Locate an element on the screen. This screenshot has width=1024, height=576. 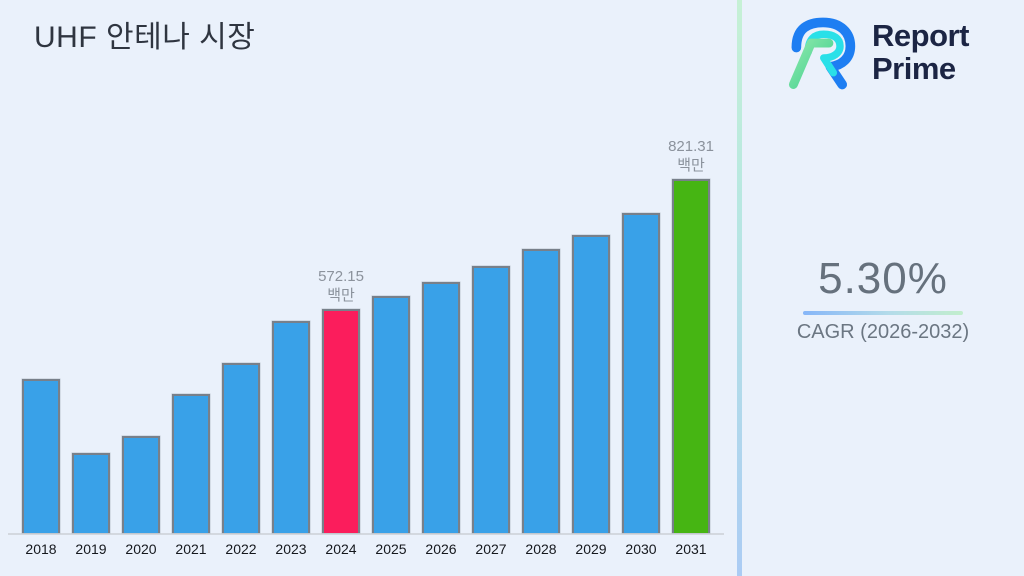
x-axis-line is located at coordinates (366, 534).